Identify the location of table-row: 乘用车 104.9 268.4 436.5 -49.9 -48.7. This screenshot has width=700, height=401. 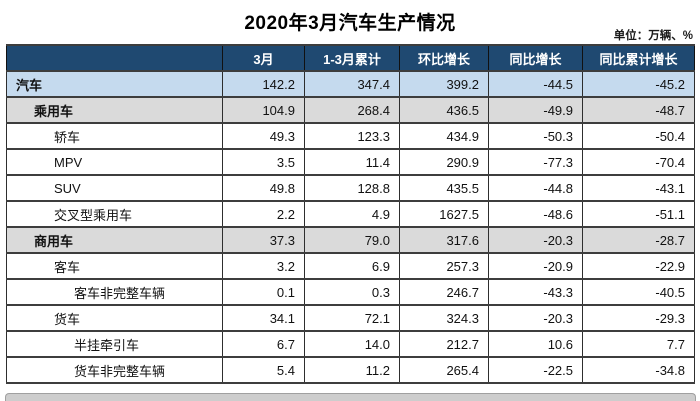
(350, 110).